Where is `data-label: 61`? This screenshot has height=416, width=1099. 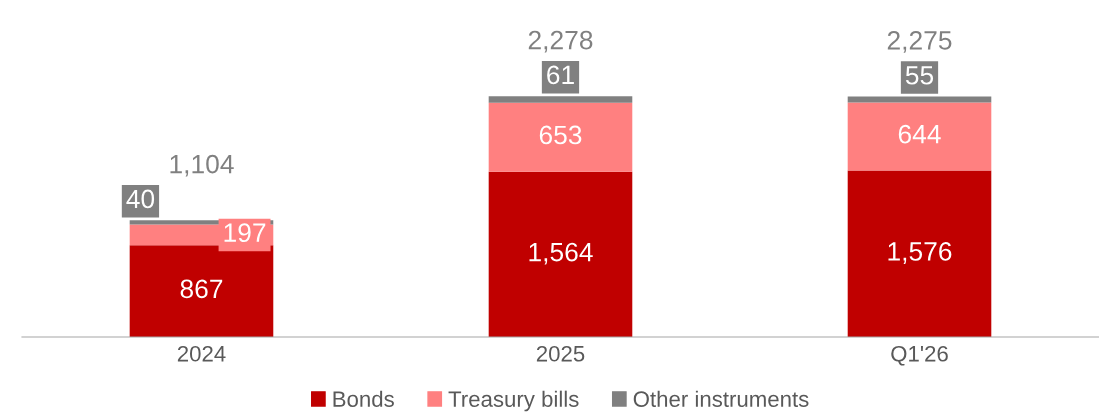
data-label: 61 is located at coordinates (560, 75).